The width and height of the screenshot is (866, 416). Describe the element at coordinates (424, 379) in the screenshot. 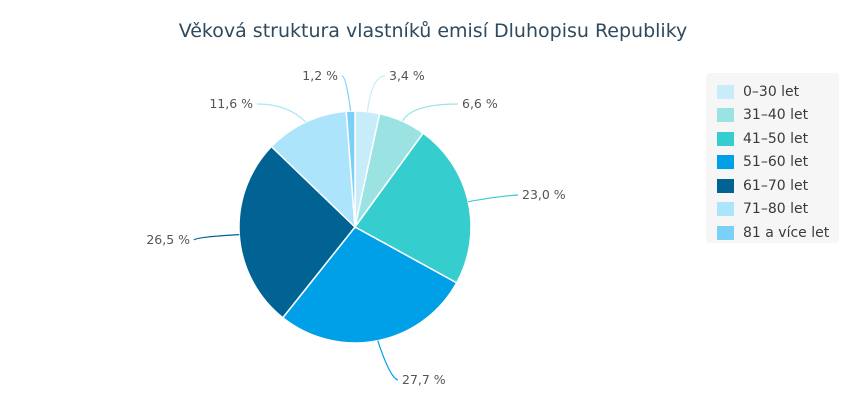

I see `data-label: 27,7 %` at that location.